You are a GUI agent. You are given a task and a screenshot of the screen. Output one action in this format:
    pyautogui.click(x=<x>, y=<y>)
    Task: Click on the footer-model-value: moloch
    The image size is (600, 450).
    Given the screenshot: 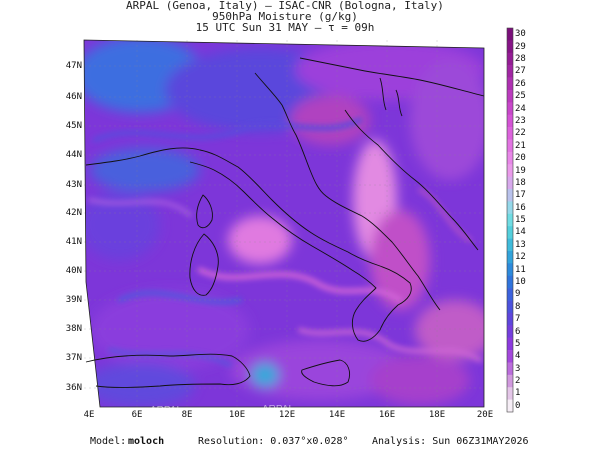 What is the action you would take?
    pyautogui.click(x=146, y=441)
    